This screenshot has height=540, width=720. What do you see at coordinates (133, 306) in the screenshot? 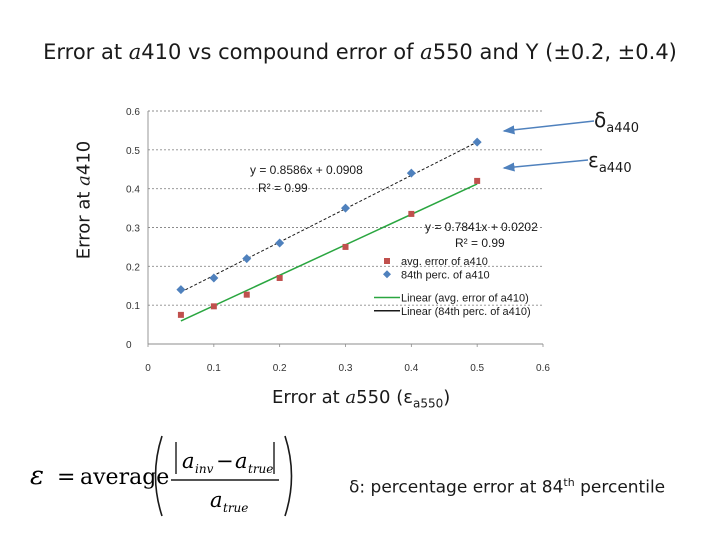
I see `y-tick-label: 0.1` at bounding box center [133, 306].